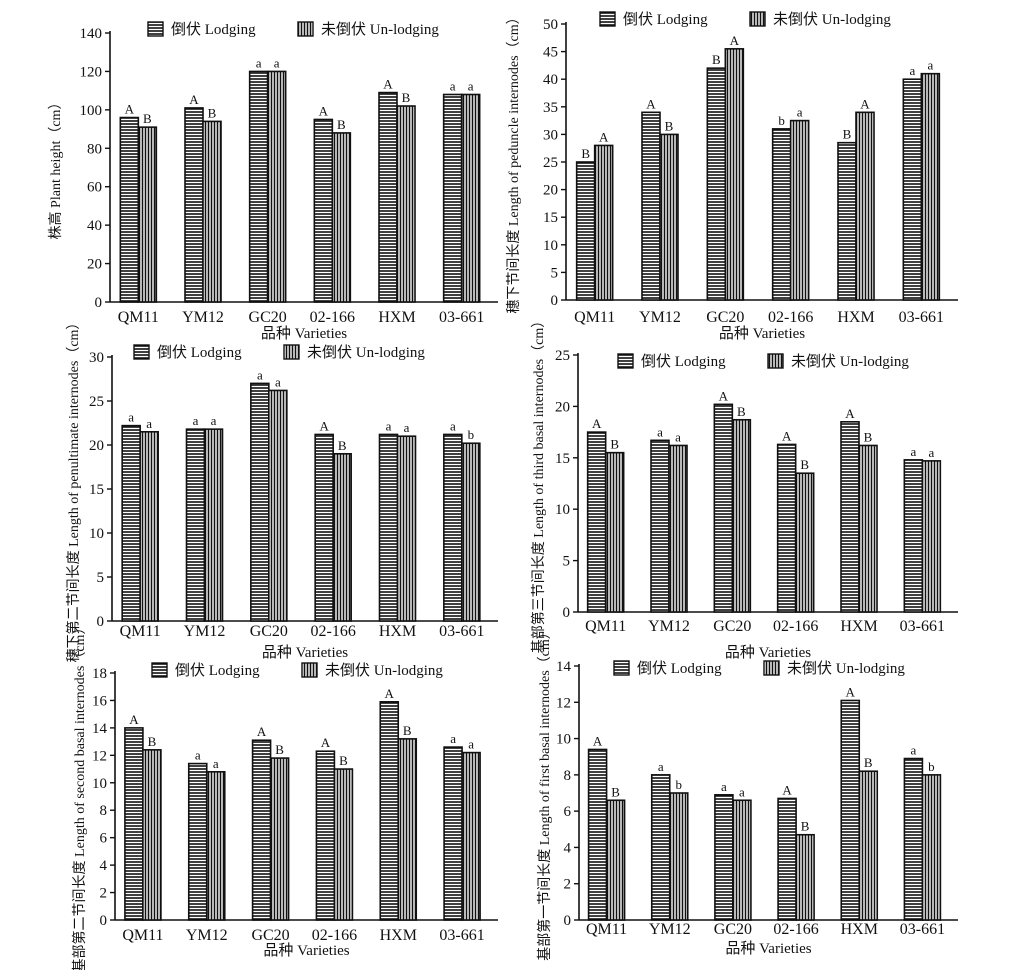  What do you see at coordinates (96, 358) in the screenshot?
I see `y-tick-label: 30` at bounding box center [96, 358].